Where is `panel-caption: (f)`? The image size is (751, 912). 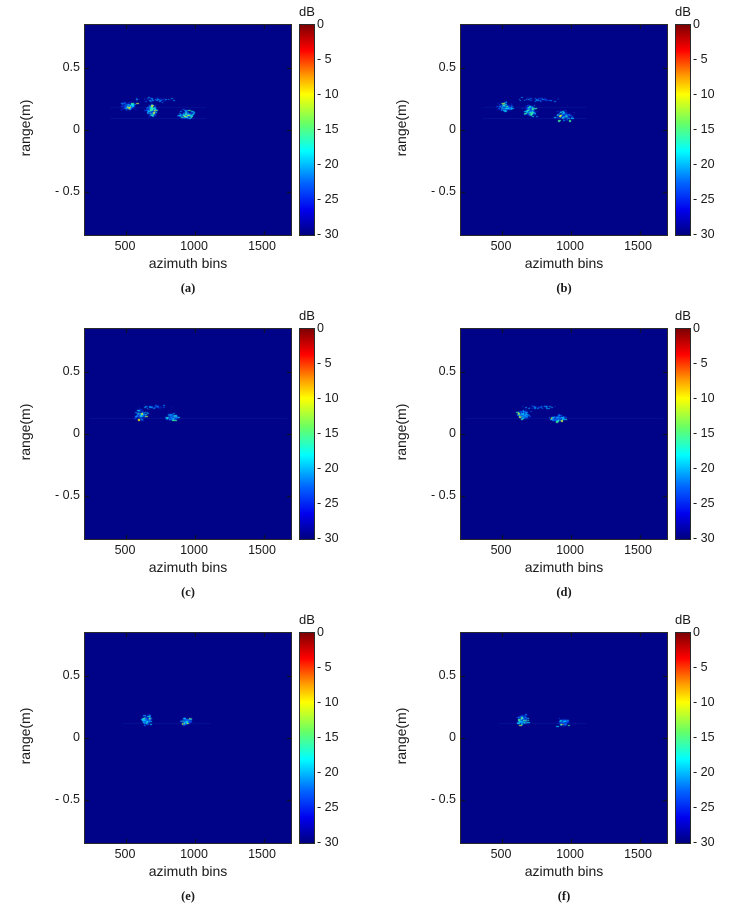 panel-caption: (f) is located at coordinates (564, 896).